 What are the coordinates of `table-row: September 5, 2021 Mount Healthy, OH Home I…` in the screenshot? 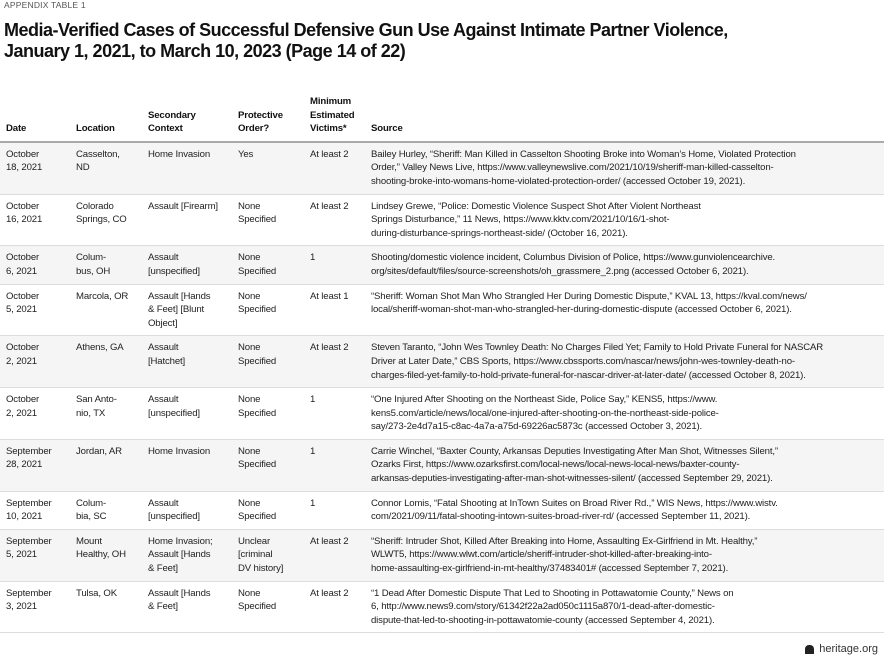 It's located at (442, 555).